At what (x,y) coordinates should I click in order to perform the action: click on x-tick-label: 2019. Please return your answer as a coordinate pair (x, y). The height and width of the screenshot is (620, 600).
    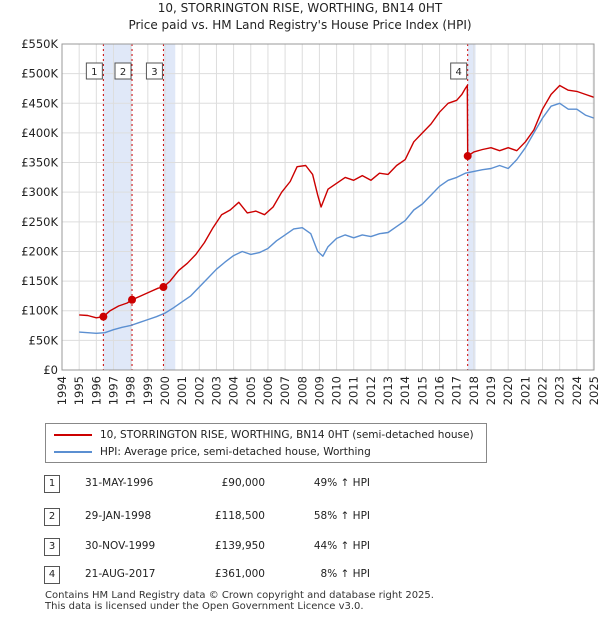
    Looking at the image, I should click on (491, 390).